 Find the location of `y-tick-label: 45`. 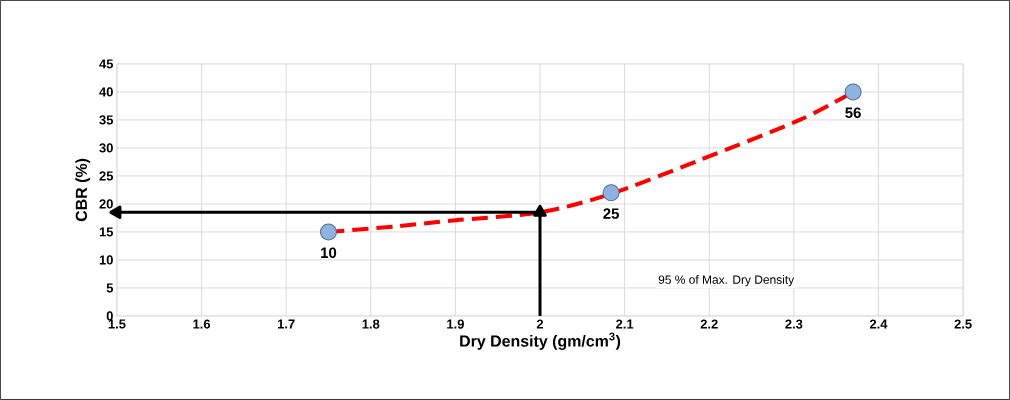

y-tick-label: 45 is located at coordinates (106, 64).